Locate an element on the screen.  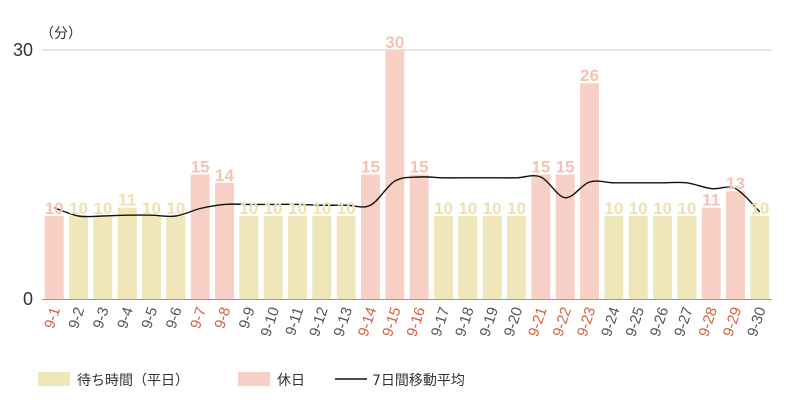
x-tick-label-9-12: 9-12 is located at coordinates (318, 322).